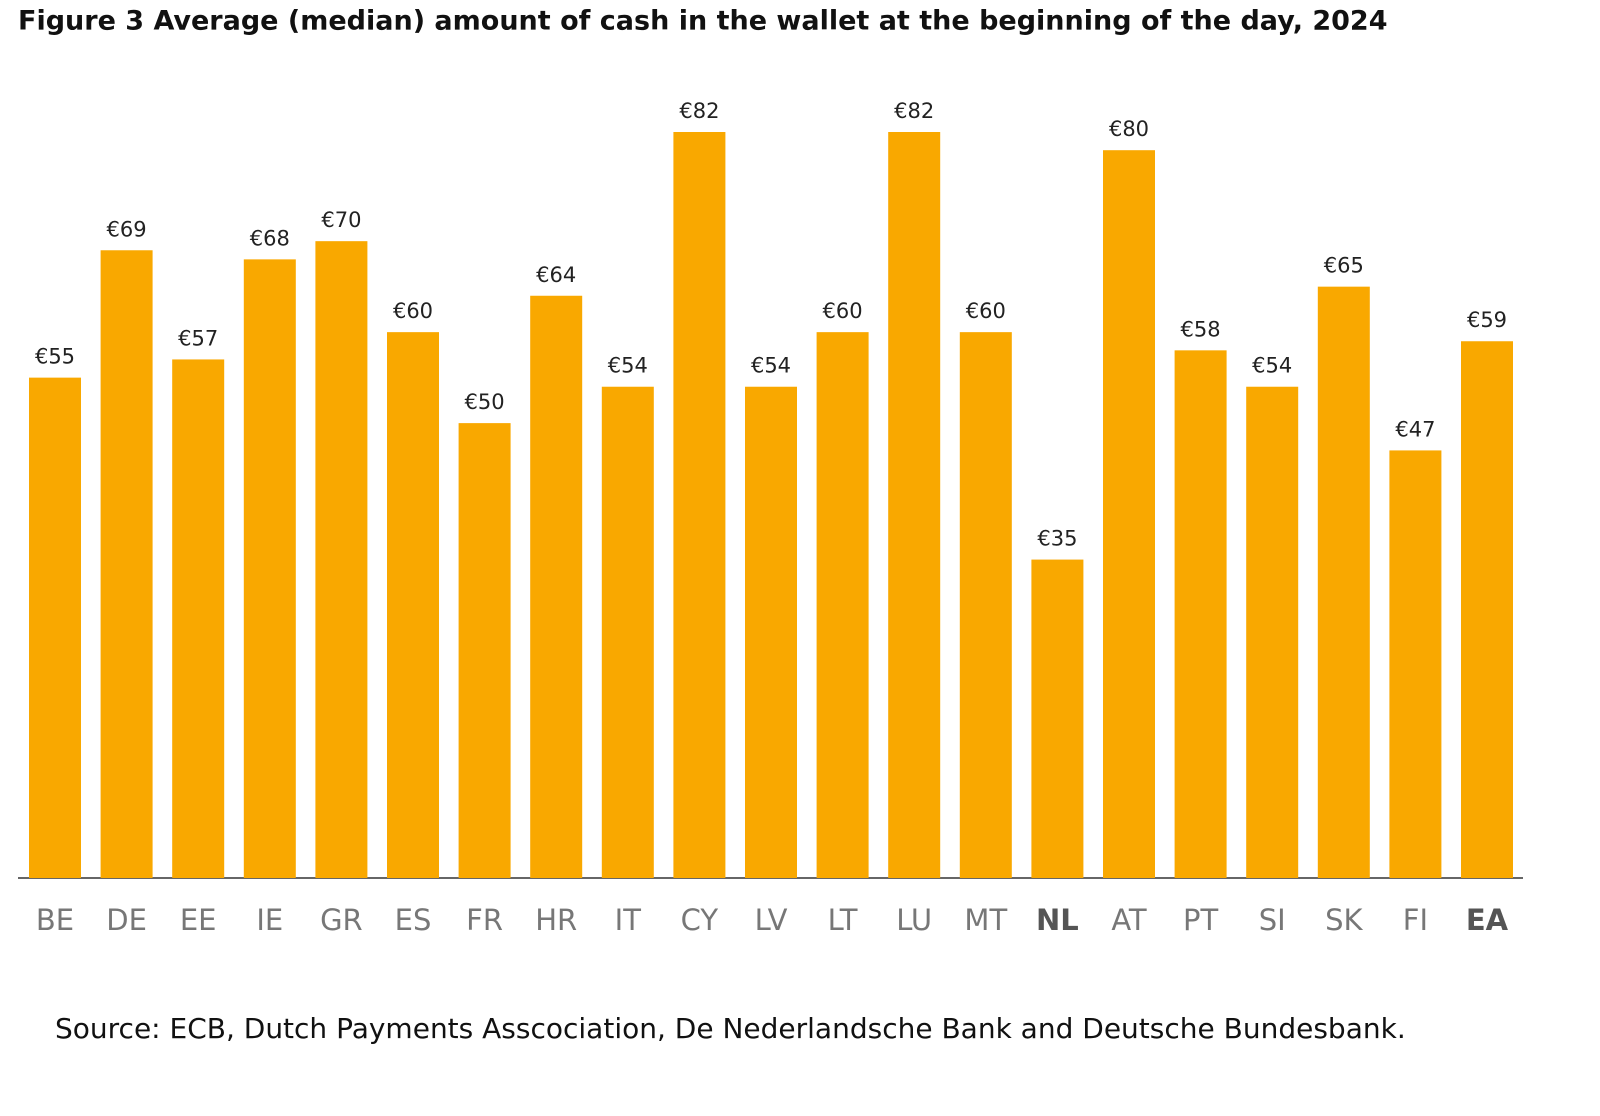  I want to click on x-tick-label: MT, so click(985, 920).